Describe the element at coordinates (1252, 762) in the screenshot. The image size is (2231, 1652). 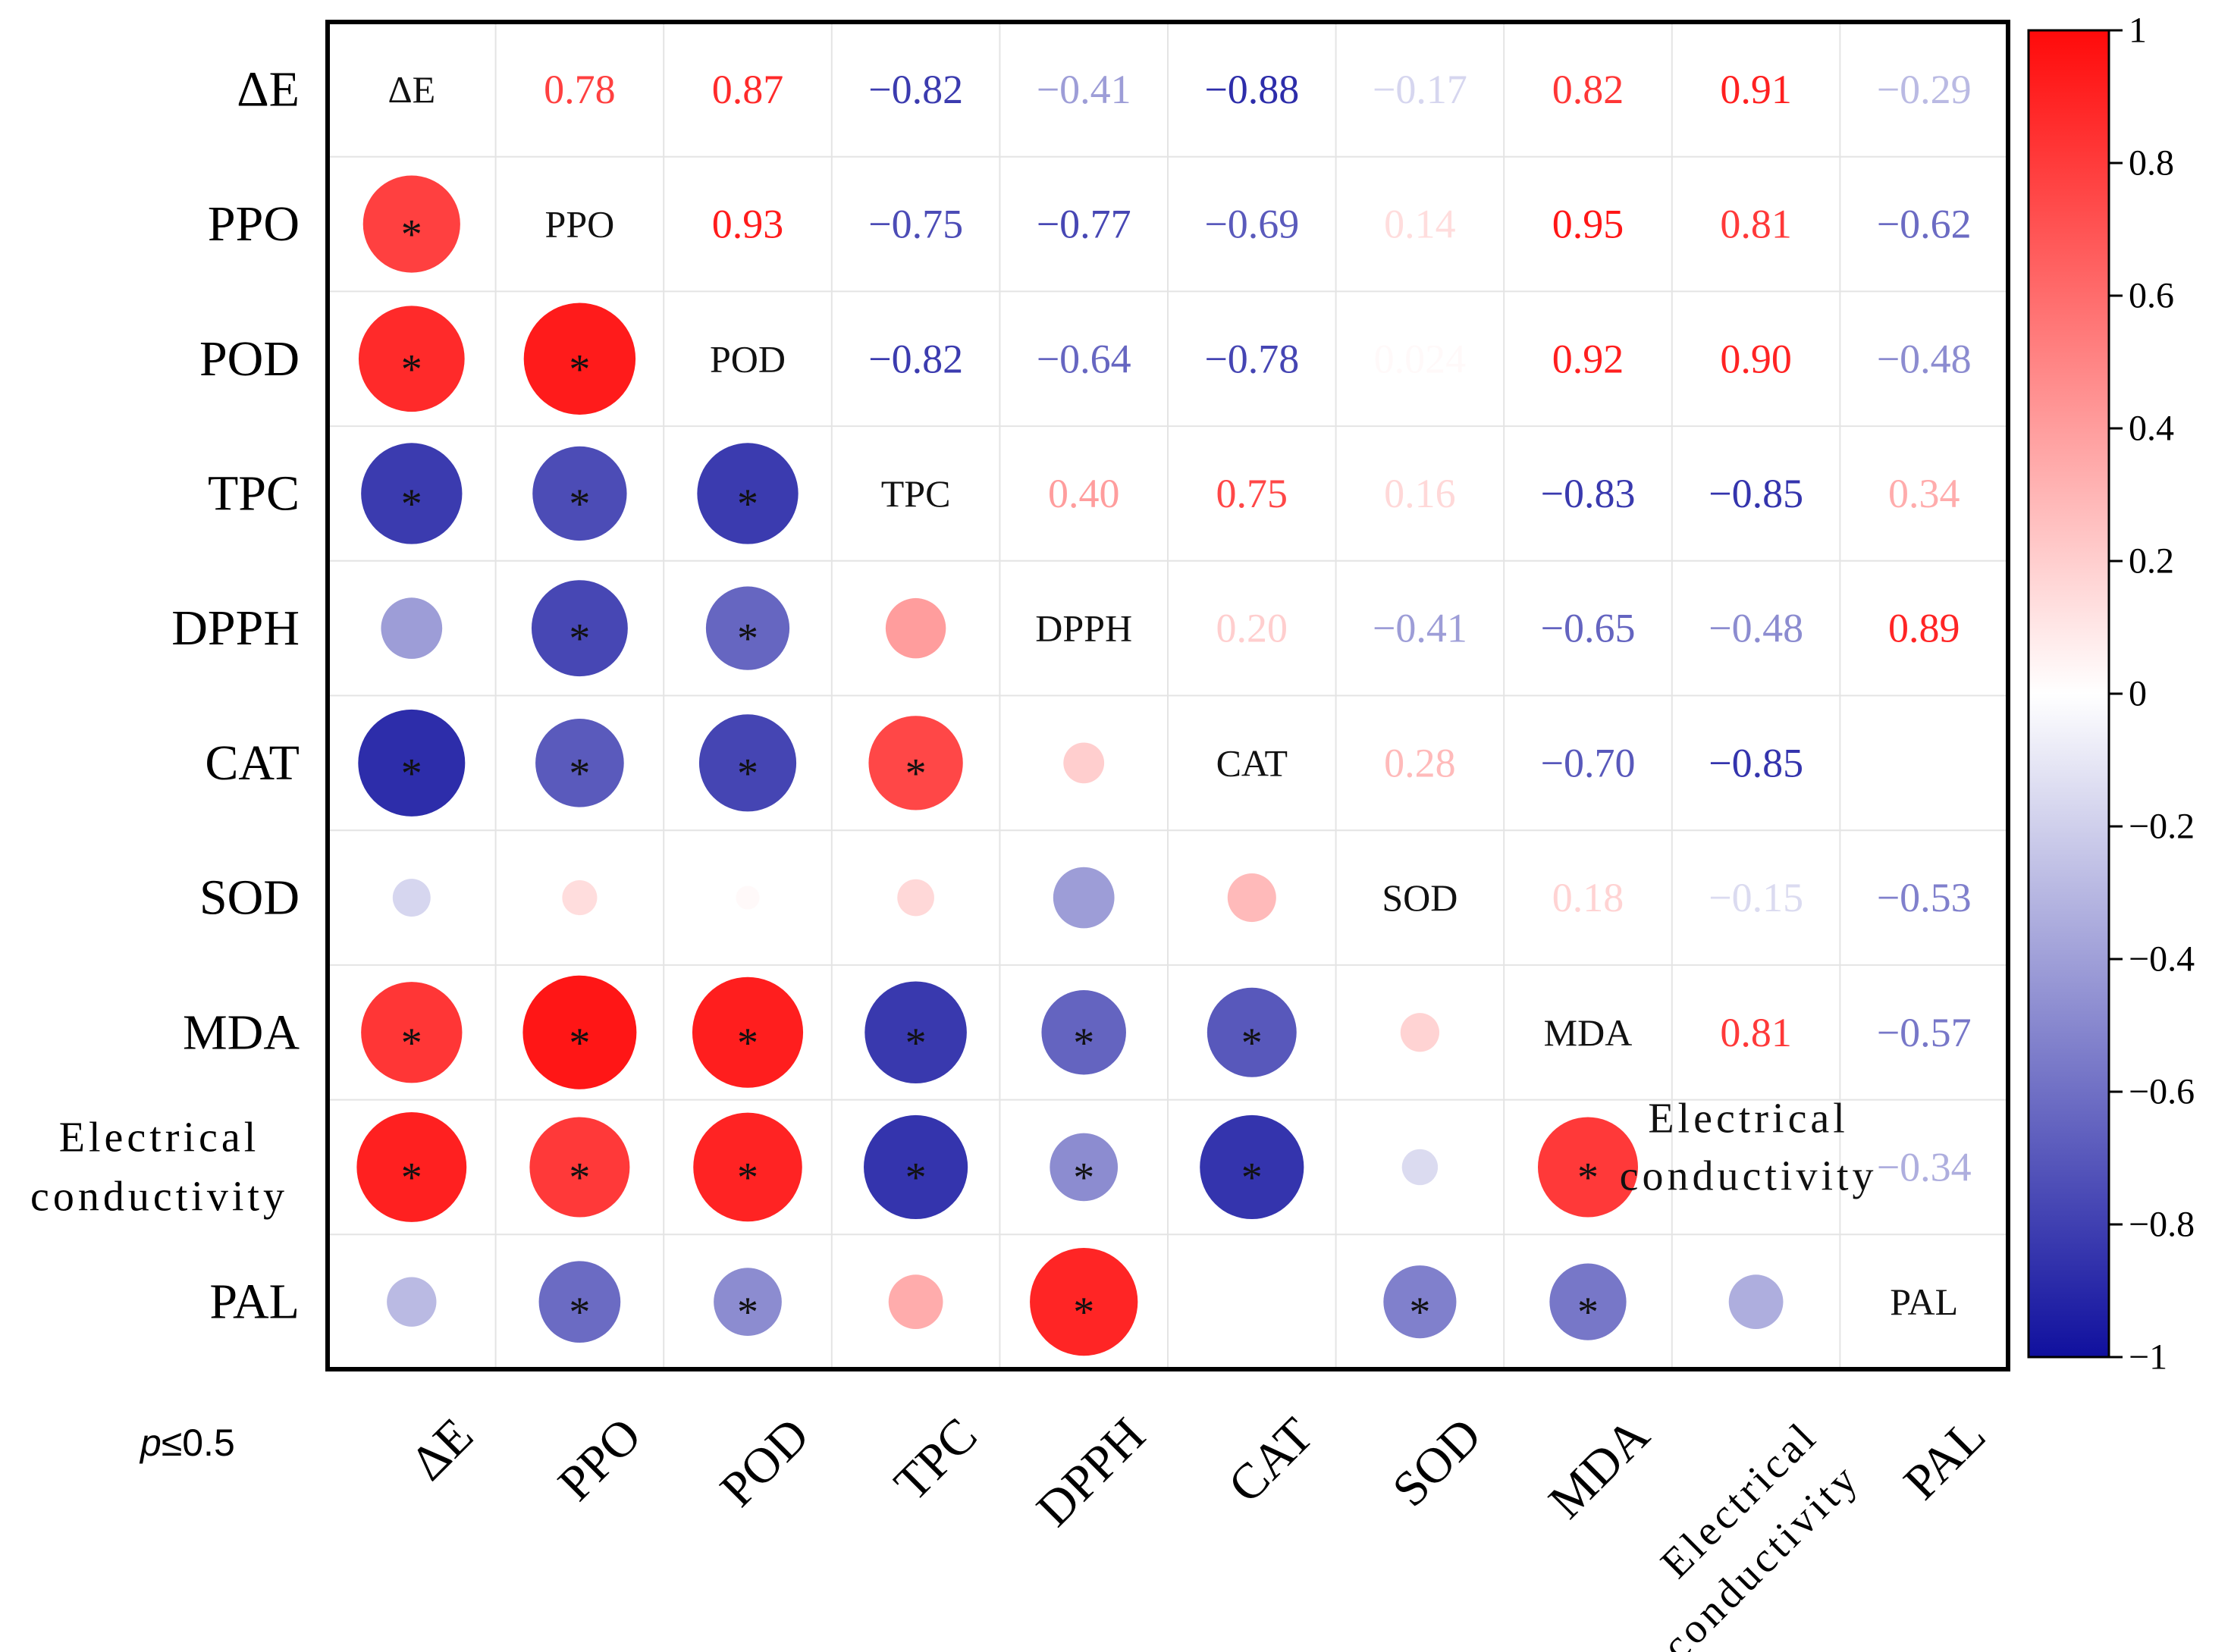
I see `diagonal-label: CAT` at that location.